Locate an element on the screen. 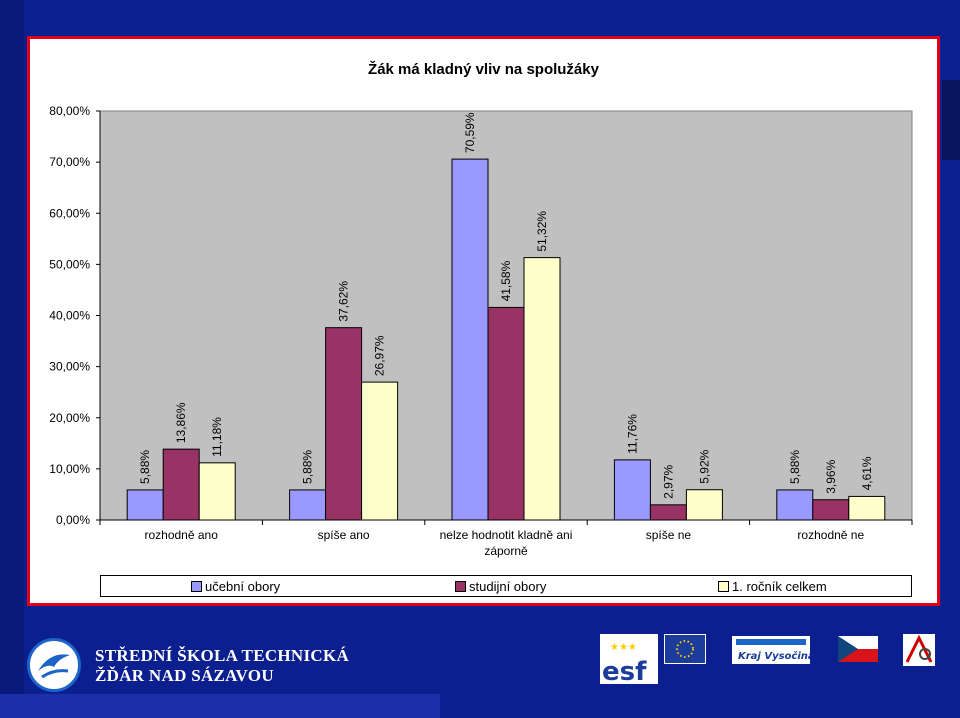 The height and width of the screenshot is (718, 960). x-tick-label: spíše ano is located at coordinates (344, 535).